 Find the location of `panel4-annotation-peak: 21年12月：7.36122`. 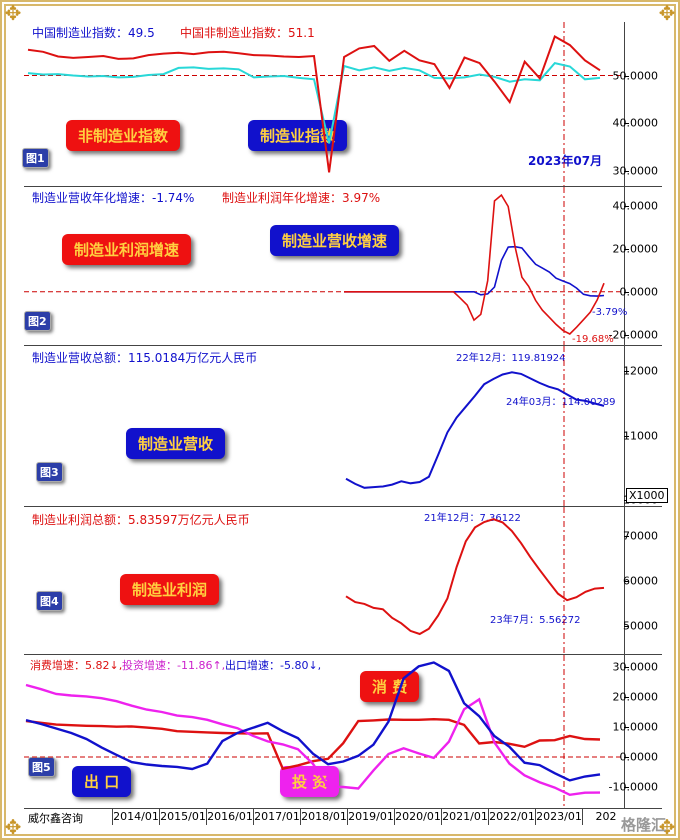

panel4-annotation-peak: 21年12月：7.36122 is located at coordinates (472, 518).